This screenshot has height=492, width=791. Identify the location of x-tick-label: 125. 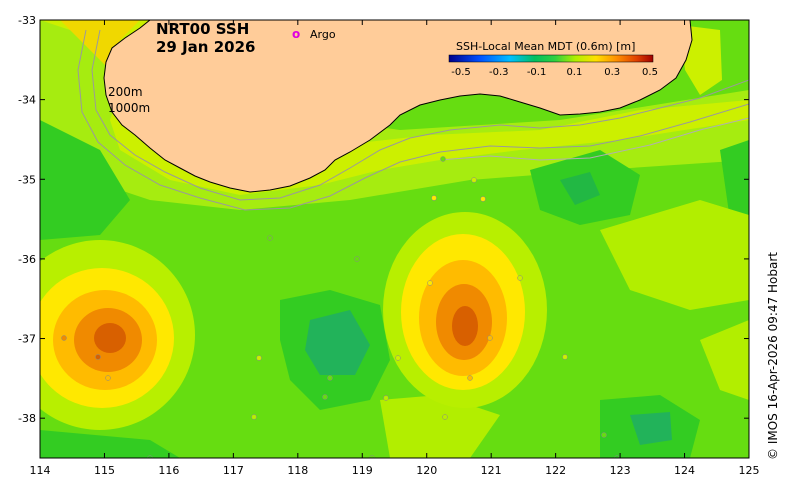
(749, 470).